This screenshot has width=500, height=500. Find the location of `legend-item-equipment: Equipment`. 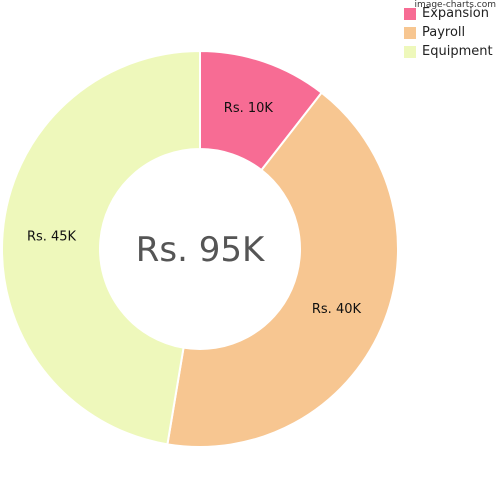

legend-item-equipment: Equipment is located at coordinates (448, 51).